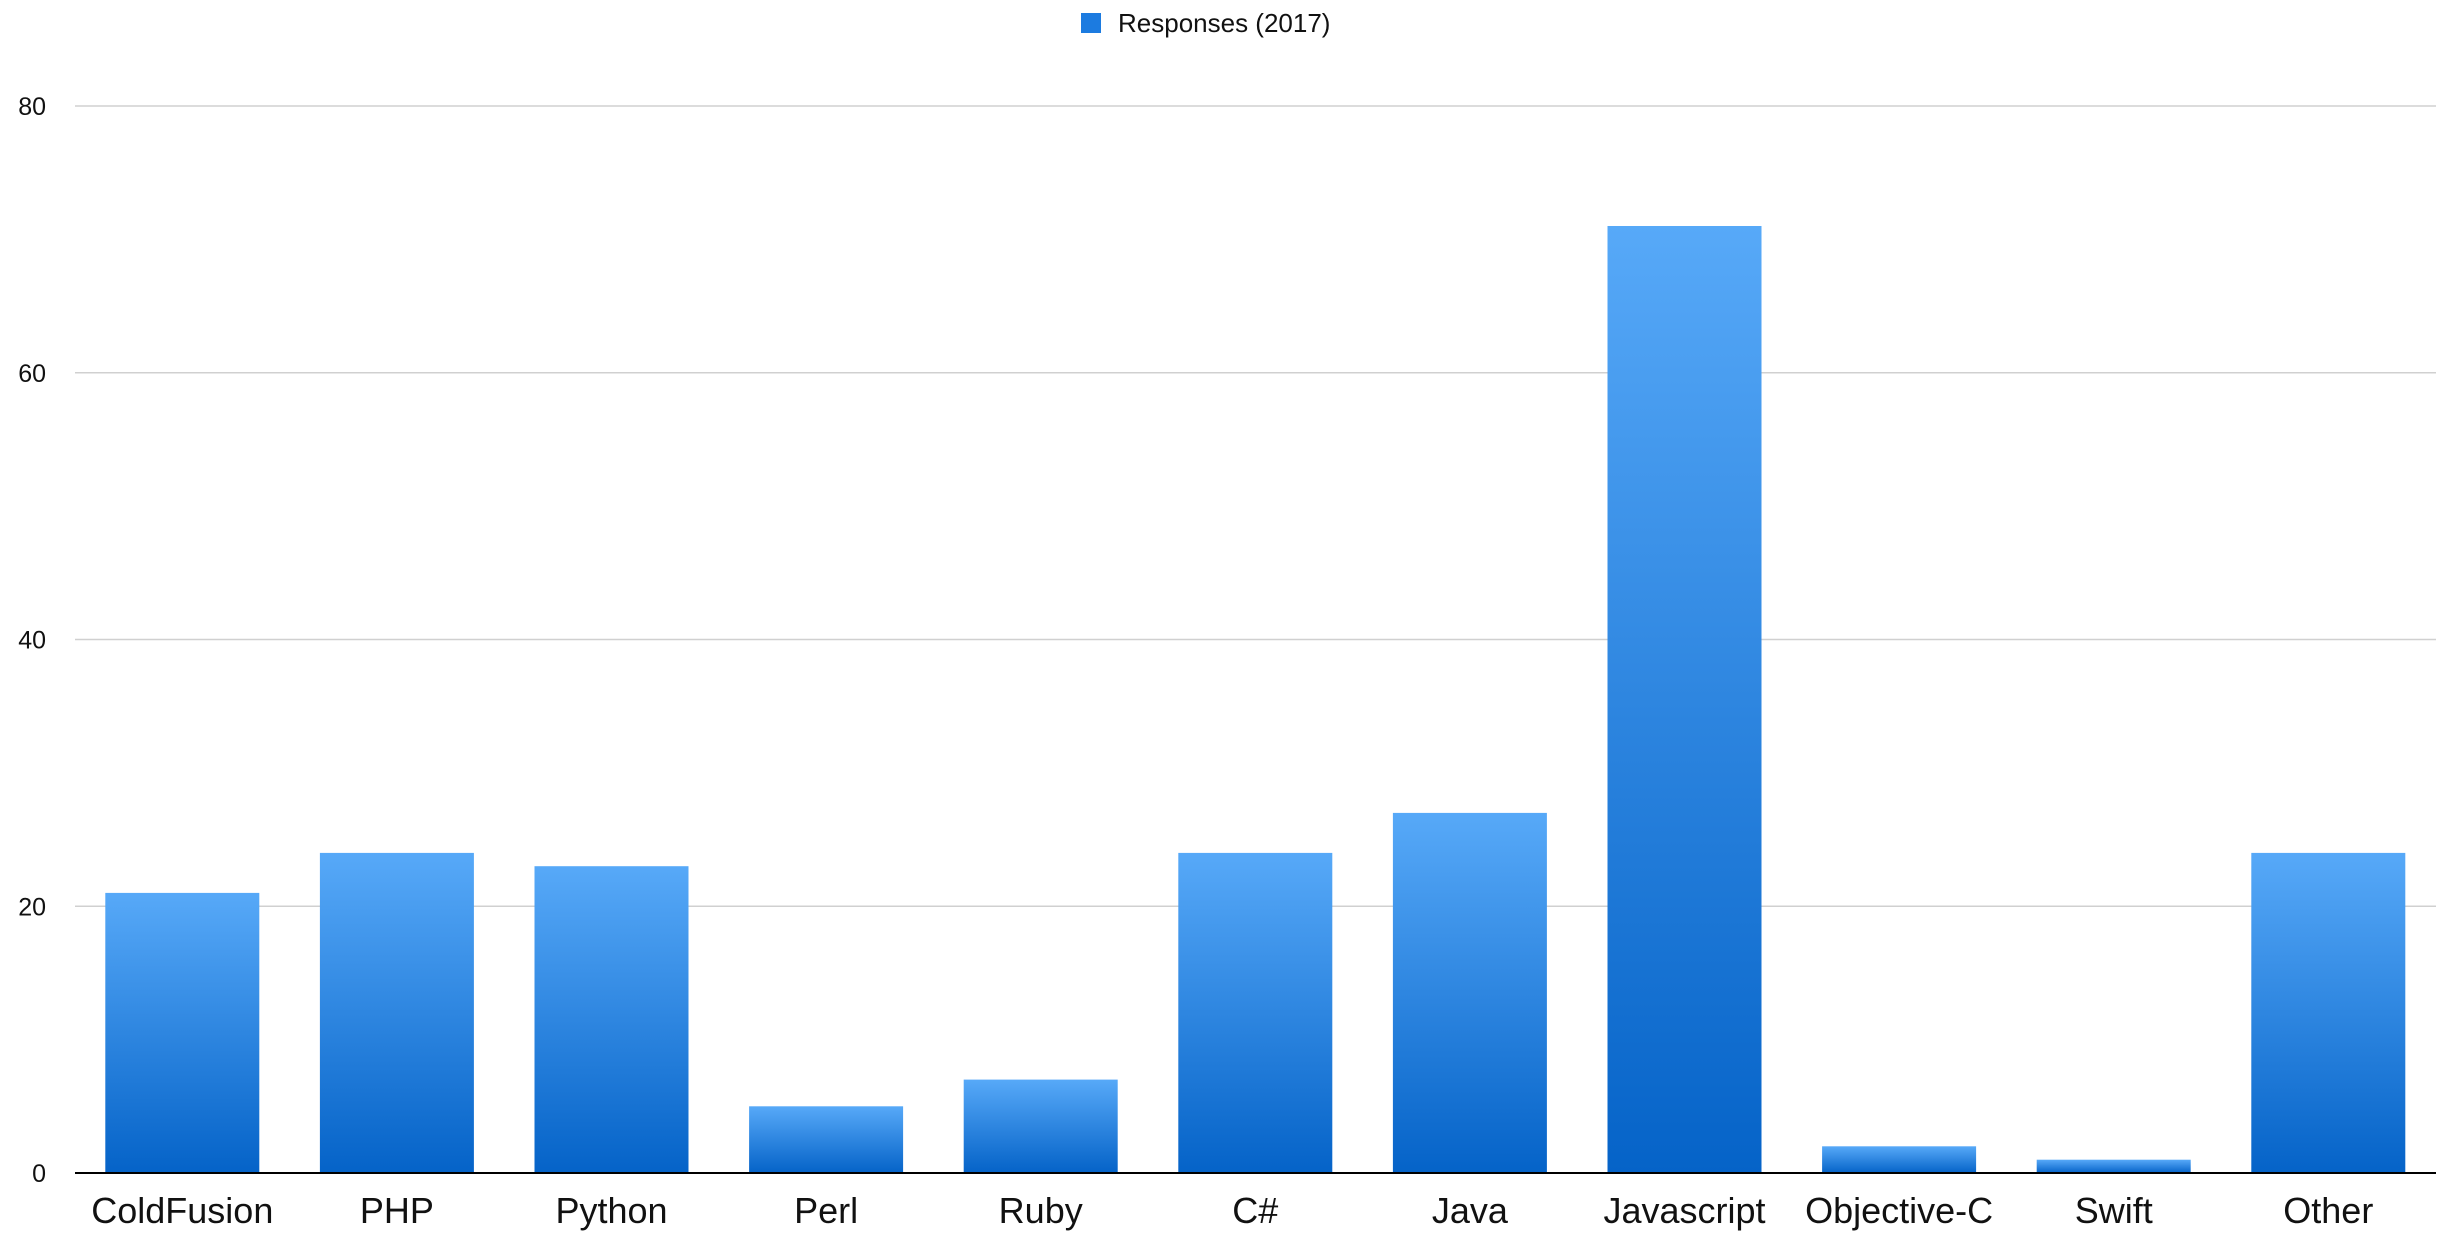 This screenshot has width=2452, height=1233. Describe the element at coordinates (2113, 1166) in the screenshot. I see `bar-swift` at that location.